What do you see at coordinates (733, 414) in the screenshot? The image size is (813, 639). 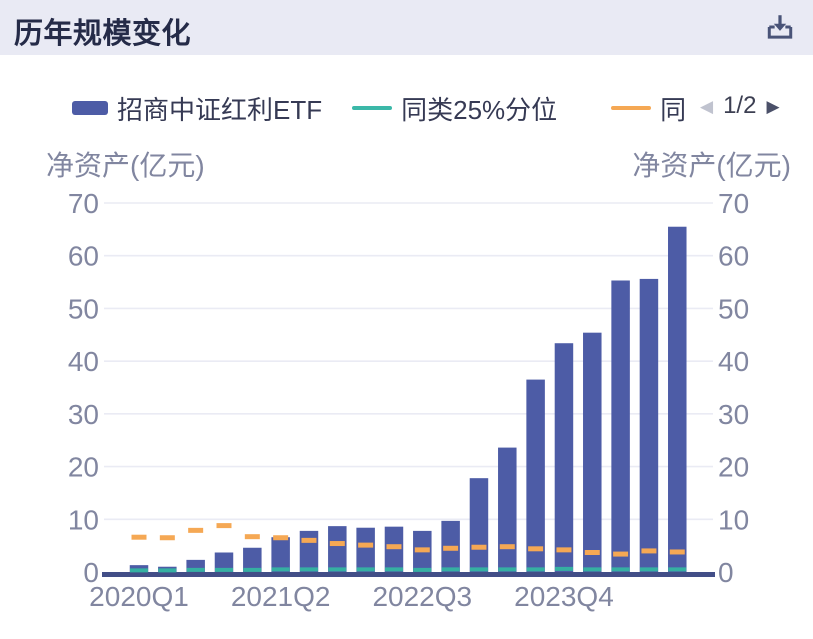 I see `y-tick-label-right: 30` at bounding box center [733, 414].